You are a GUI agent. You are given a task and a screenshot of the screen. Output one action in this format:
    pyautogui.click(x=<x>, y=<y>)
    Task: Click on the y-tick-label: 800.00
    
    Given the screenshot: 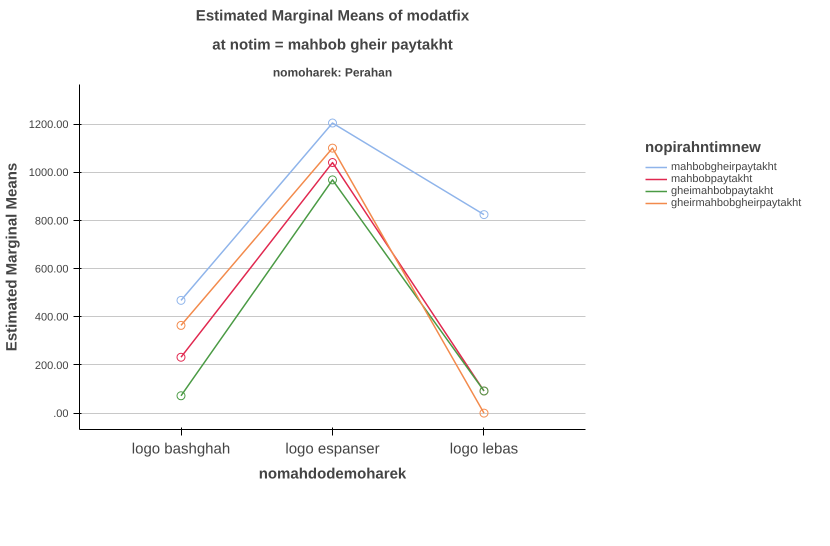 What is the action you would take?
    pyautogui.click(x=51, y=221)
    